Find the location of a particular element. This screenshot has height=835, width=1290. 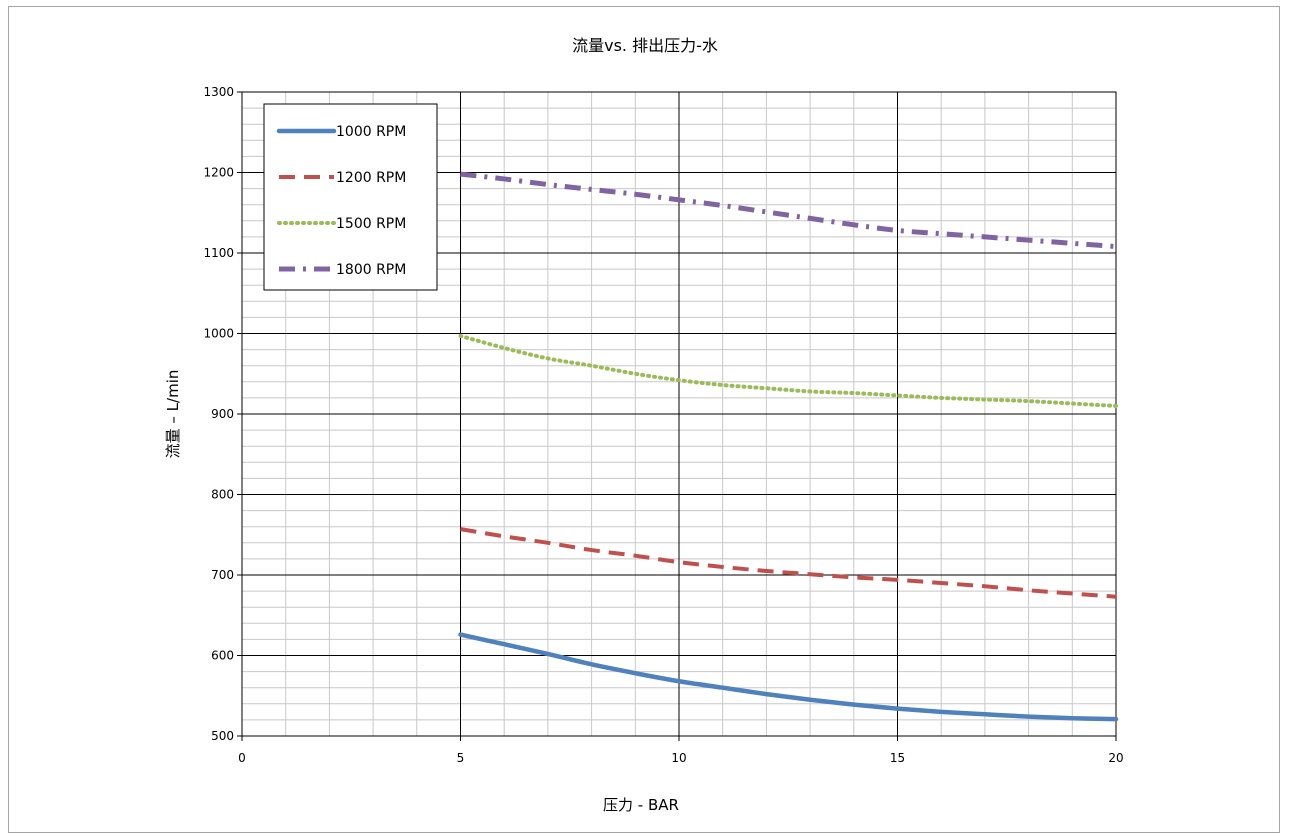

legend-label: 1200 RPM is located at coordinates (371, 178).